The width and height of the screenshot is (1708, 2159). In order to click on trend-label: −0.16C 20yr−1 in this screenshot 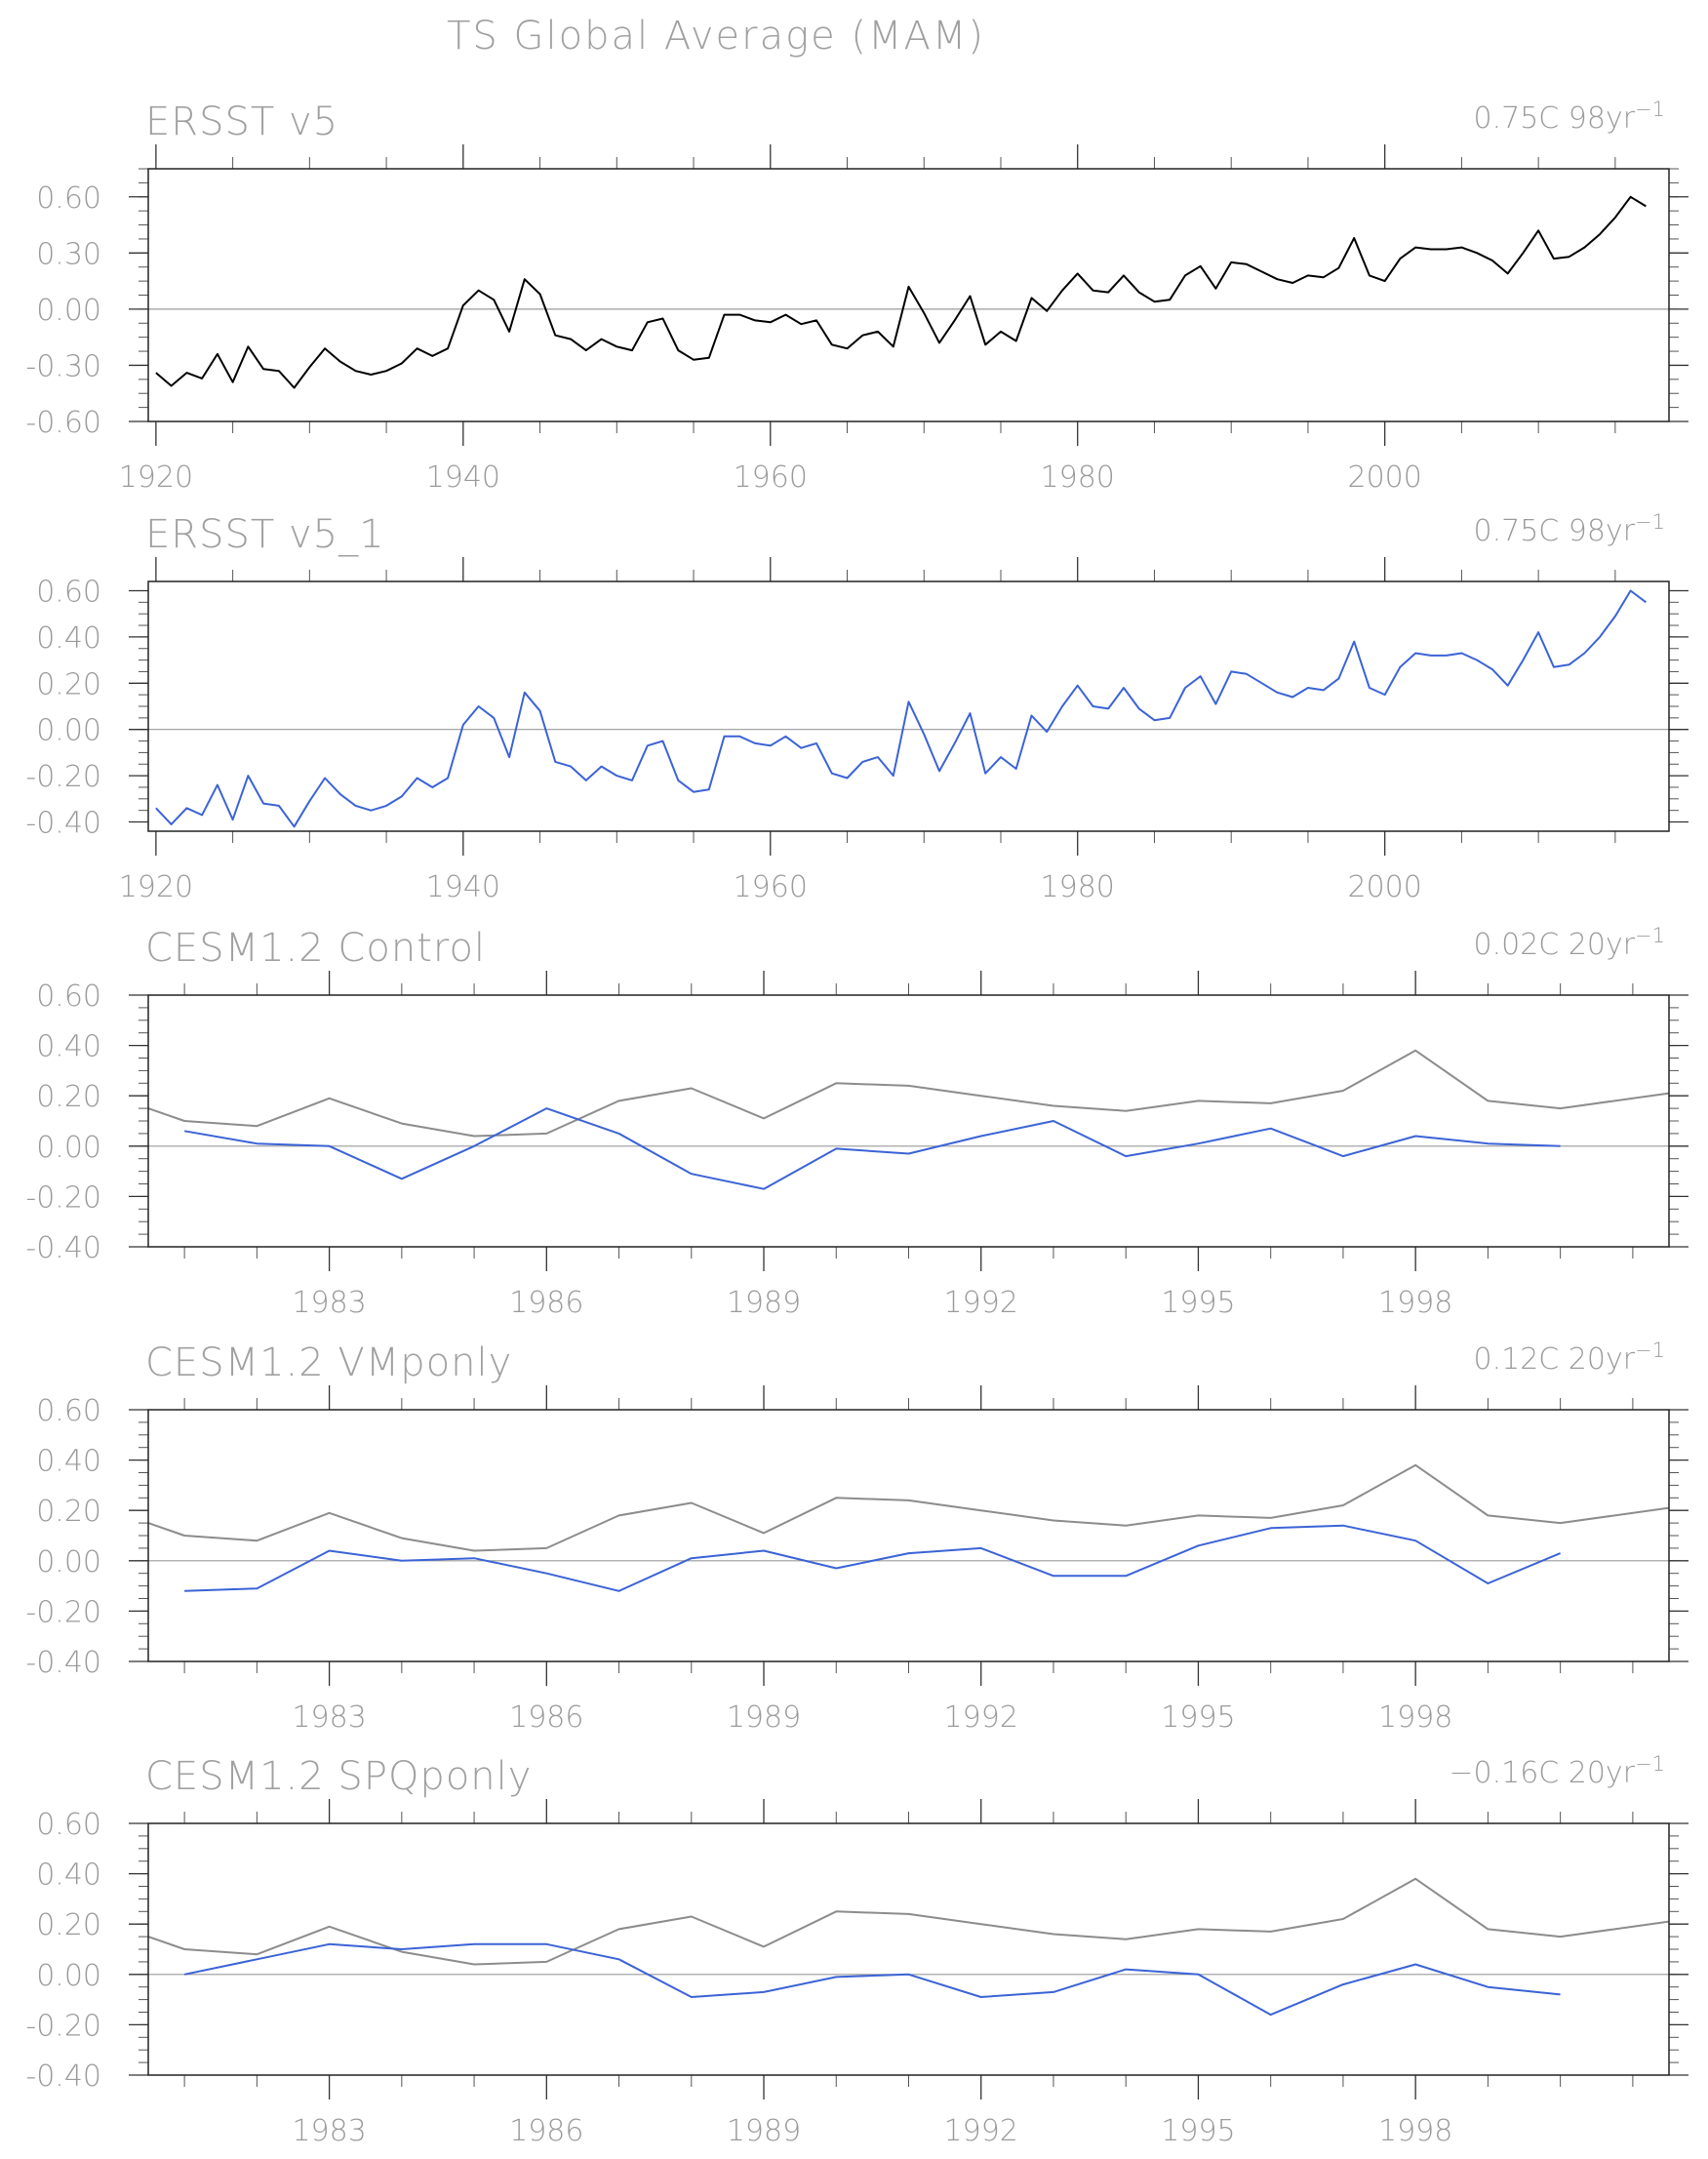, I will do `click(1557, 1771)`.